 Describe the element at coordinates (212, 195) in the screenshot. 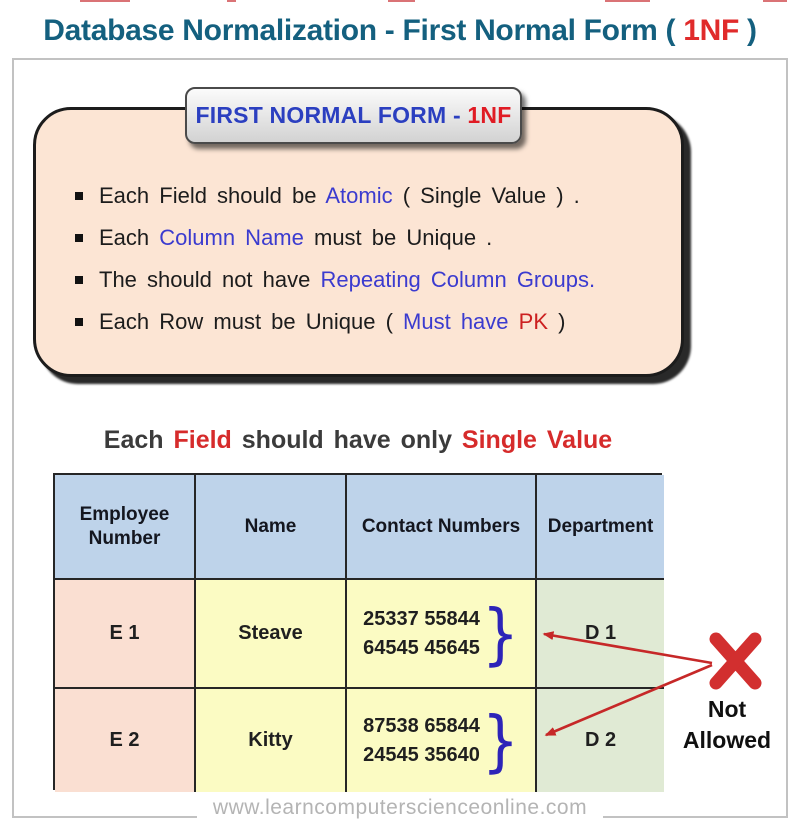

I see `rule-segment: Each Field should be` at that location.